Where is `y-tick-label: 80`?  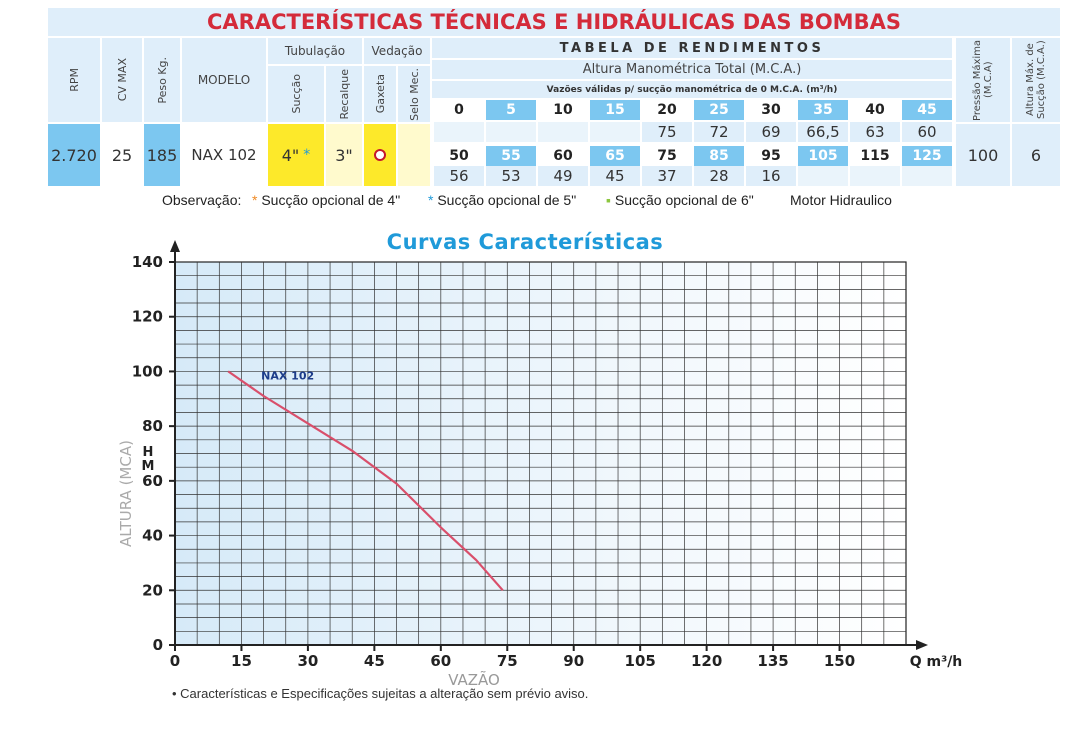 y-tick-label: 80 is located at coordinates (152, 426).